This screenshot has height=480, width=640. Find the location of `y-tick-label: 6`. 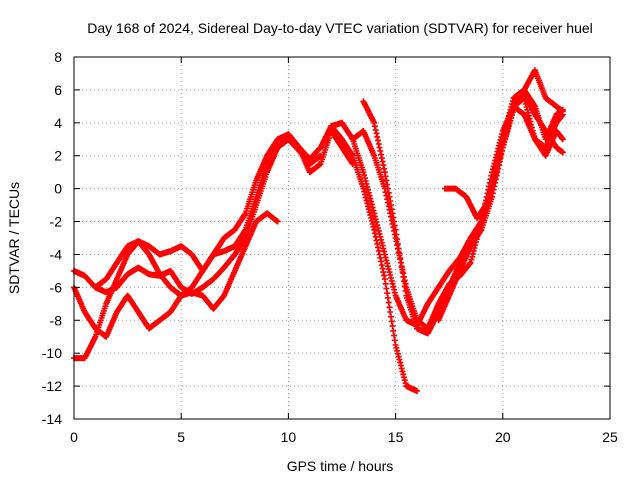

y-tick-label: 6 is located at coordinates (58, 90).